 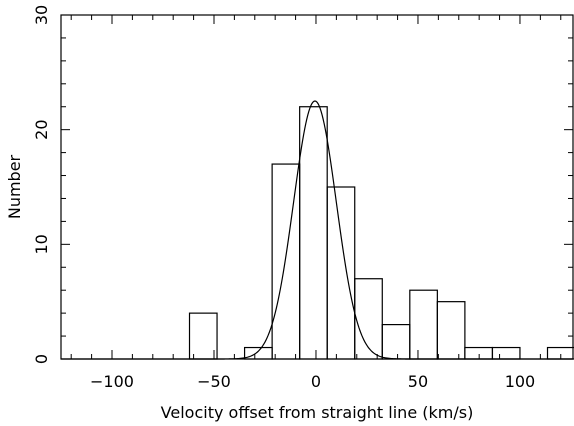 I want to click on x-tick-label: −100, so click(x=112, y=381).